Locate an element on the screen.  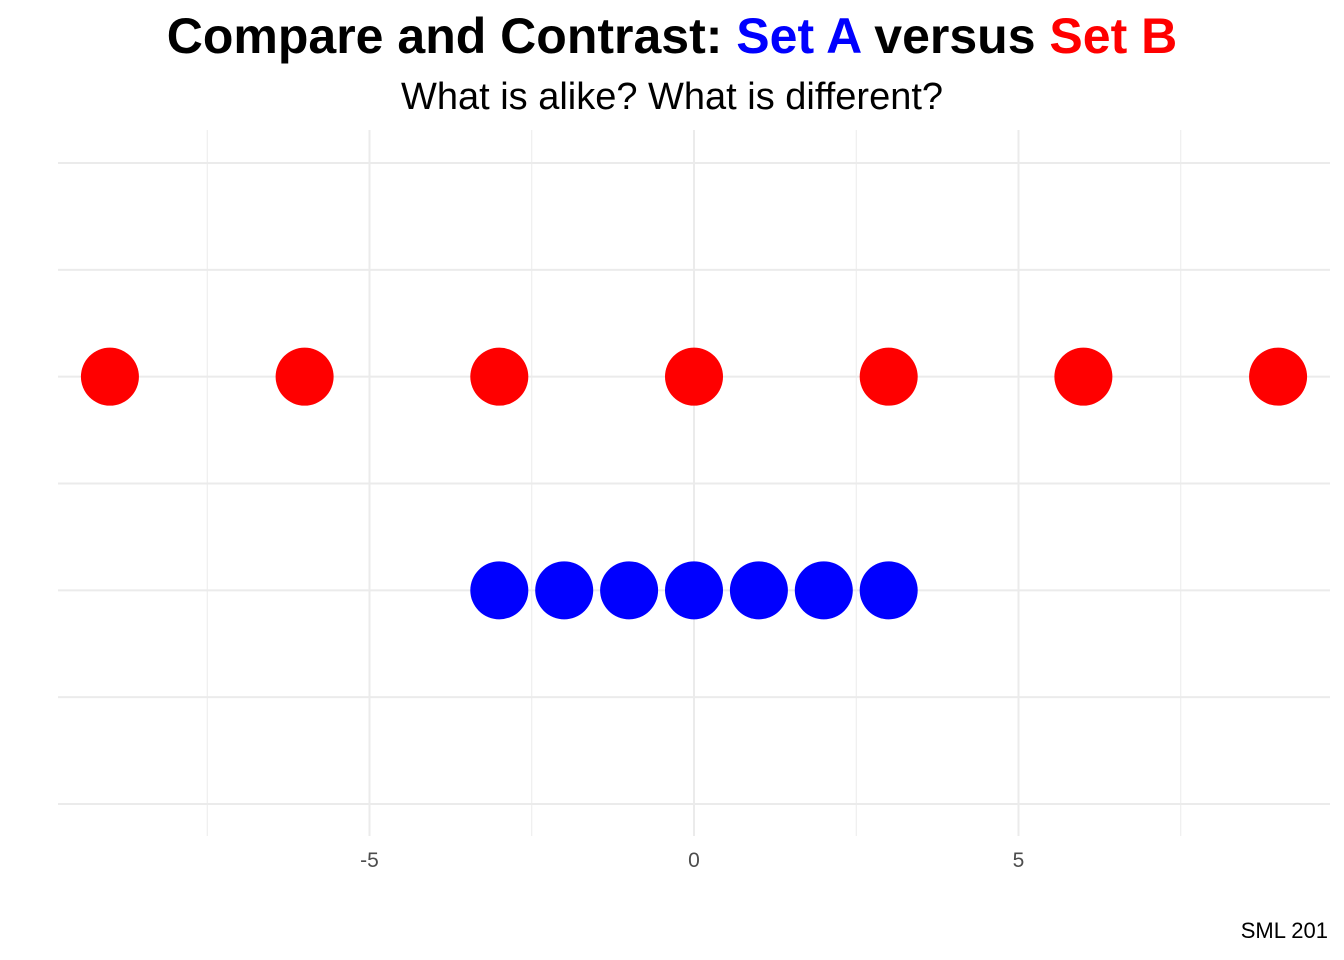
chart-subtitle: What is alike? What is different? is located at coordinates (672, 97).